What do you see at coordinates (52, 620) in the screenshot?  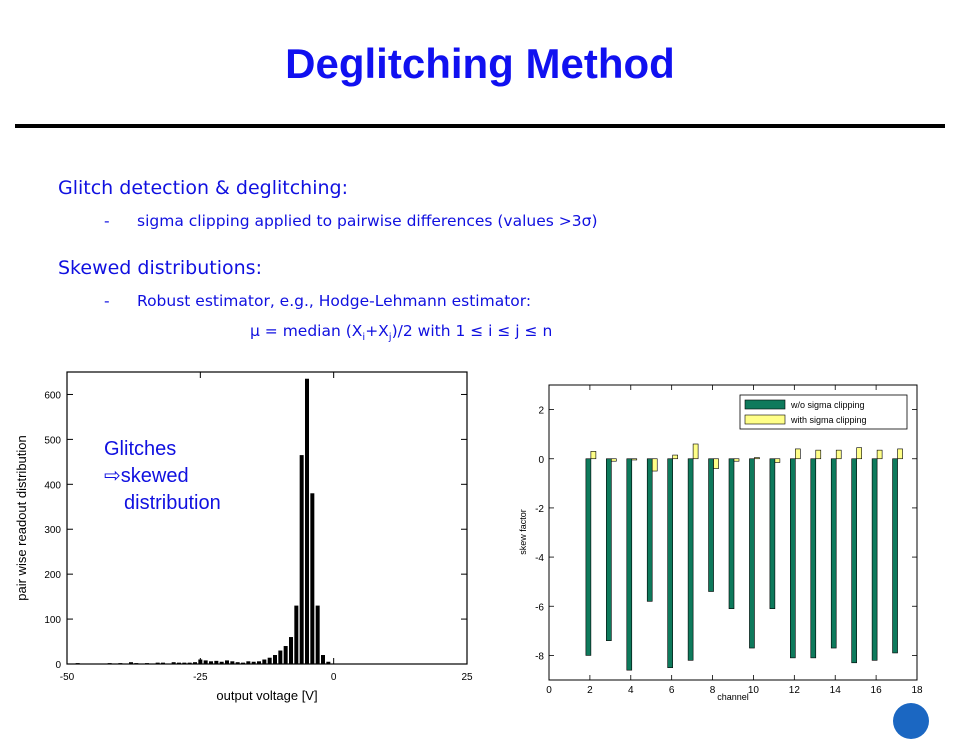 I see `y-tick-label: 100` at bounding box center [52, 620].